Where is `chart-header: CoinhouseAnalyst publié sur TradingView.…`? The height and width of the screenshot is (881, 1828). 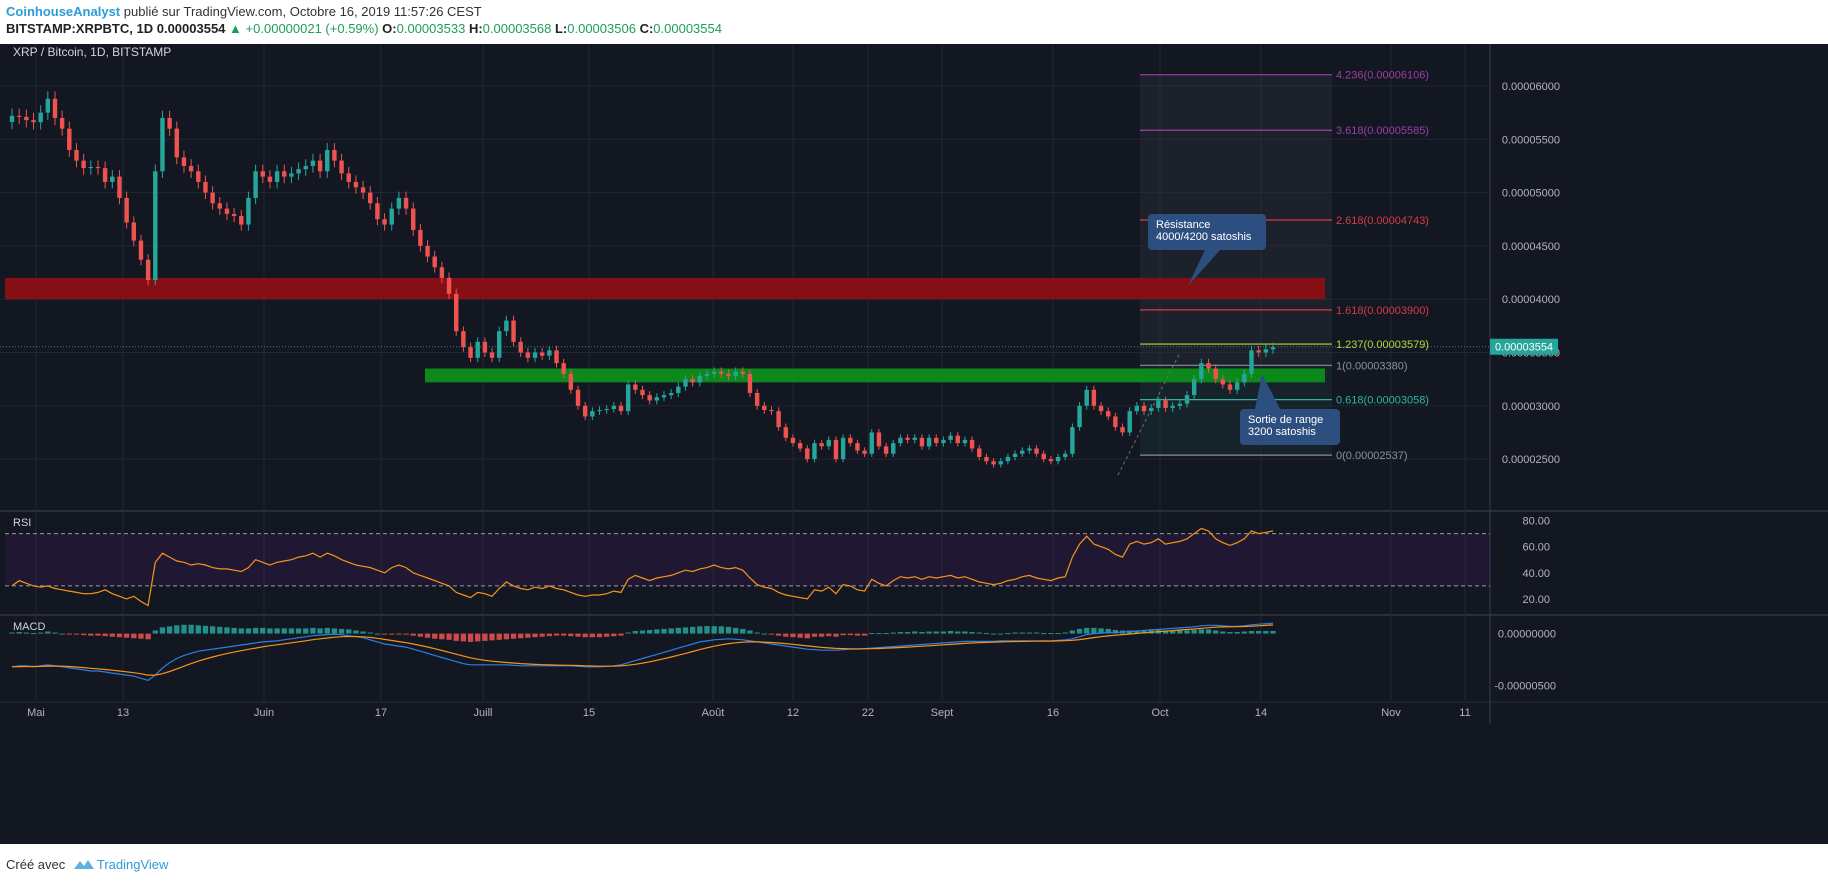
chart-header: CoinhouseAnalyst publié sur TradingView.… is located at coordinates (914, 22).